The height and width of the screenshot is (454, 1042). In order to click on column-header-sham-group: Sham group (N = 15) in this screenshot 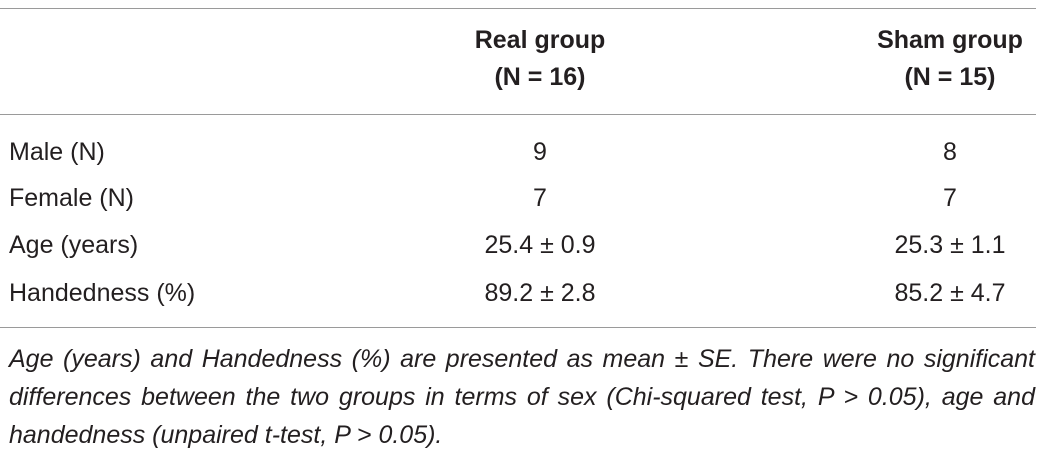, I will do `click(941, 59)`.